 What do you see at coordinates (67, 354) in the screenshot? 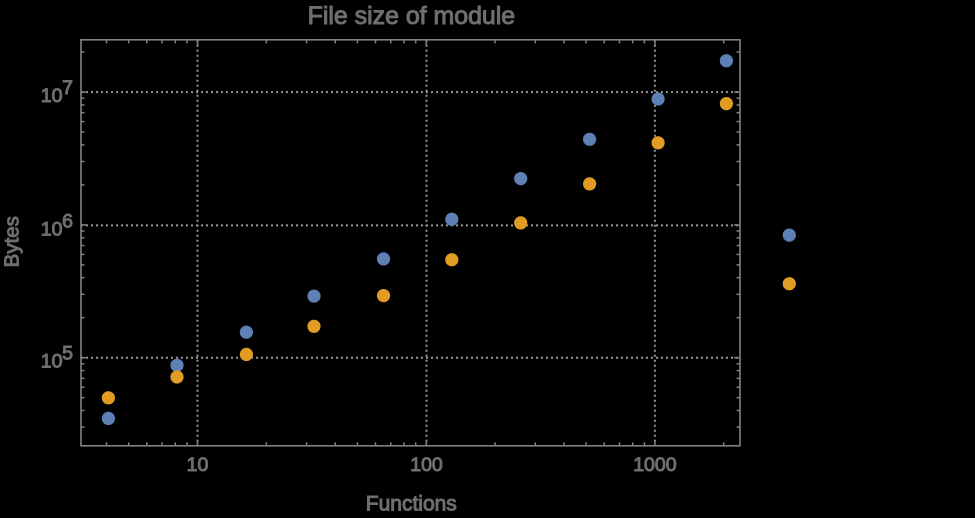
I see `svg-text: 5` at bounding box center [67, 354].